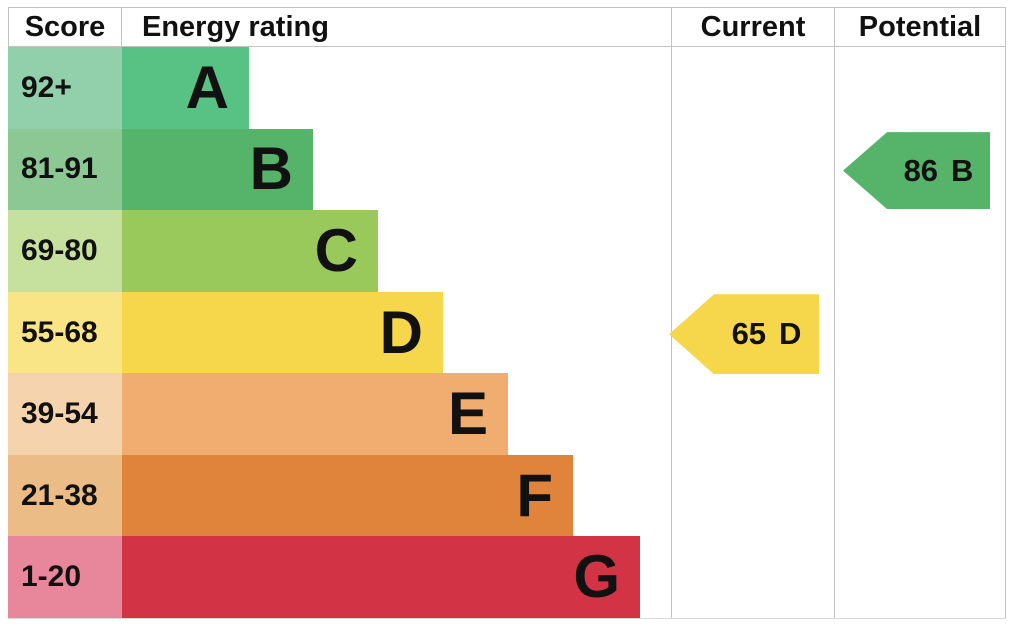  Describe the element at coordinates (1005, 332) in the screenshot. I see `table-right-border` at that location.